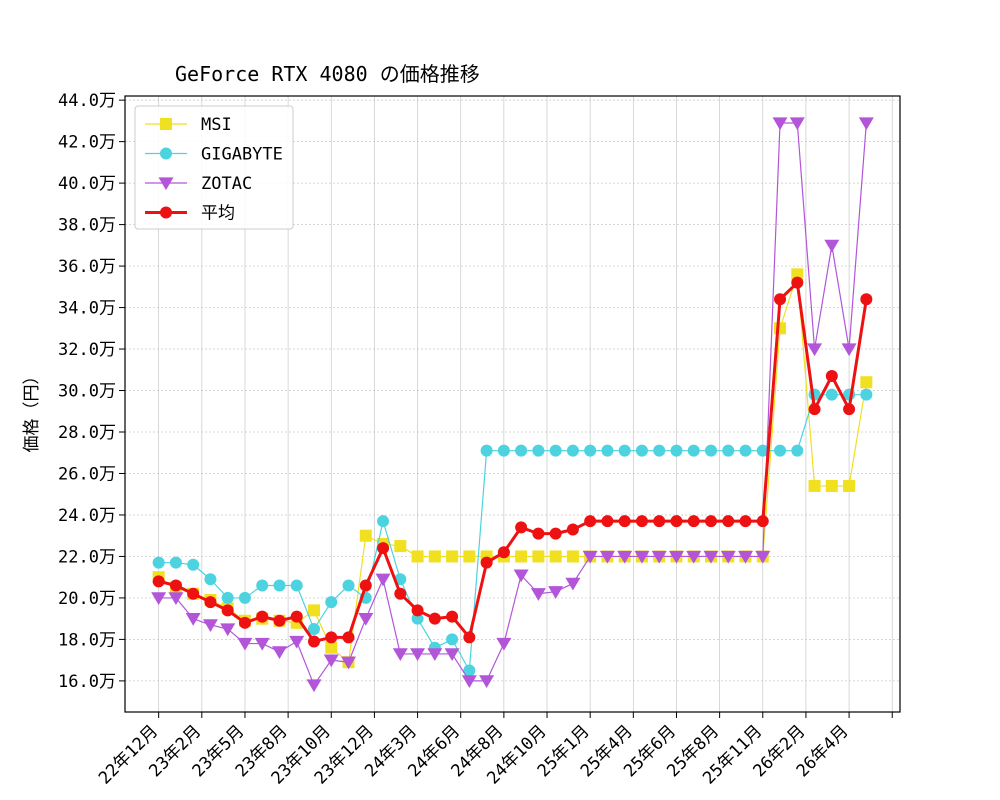 This screenshot has height=800, width=1000. What do you see at coordinates (87, 101) in the screenshot?
I see `y-tick-label: 44.0万` at bounding box center [87, 101].